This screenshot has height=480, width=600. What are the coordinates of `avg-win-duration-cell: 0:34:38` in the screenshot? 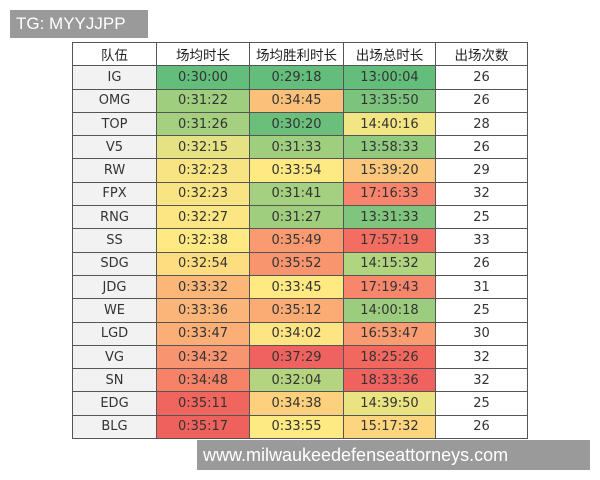 It's located at (296, 403).